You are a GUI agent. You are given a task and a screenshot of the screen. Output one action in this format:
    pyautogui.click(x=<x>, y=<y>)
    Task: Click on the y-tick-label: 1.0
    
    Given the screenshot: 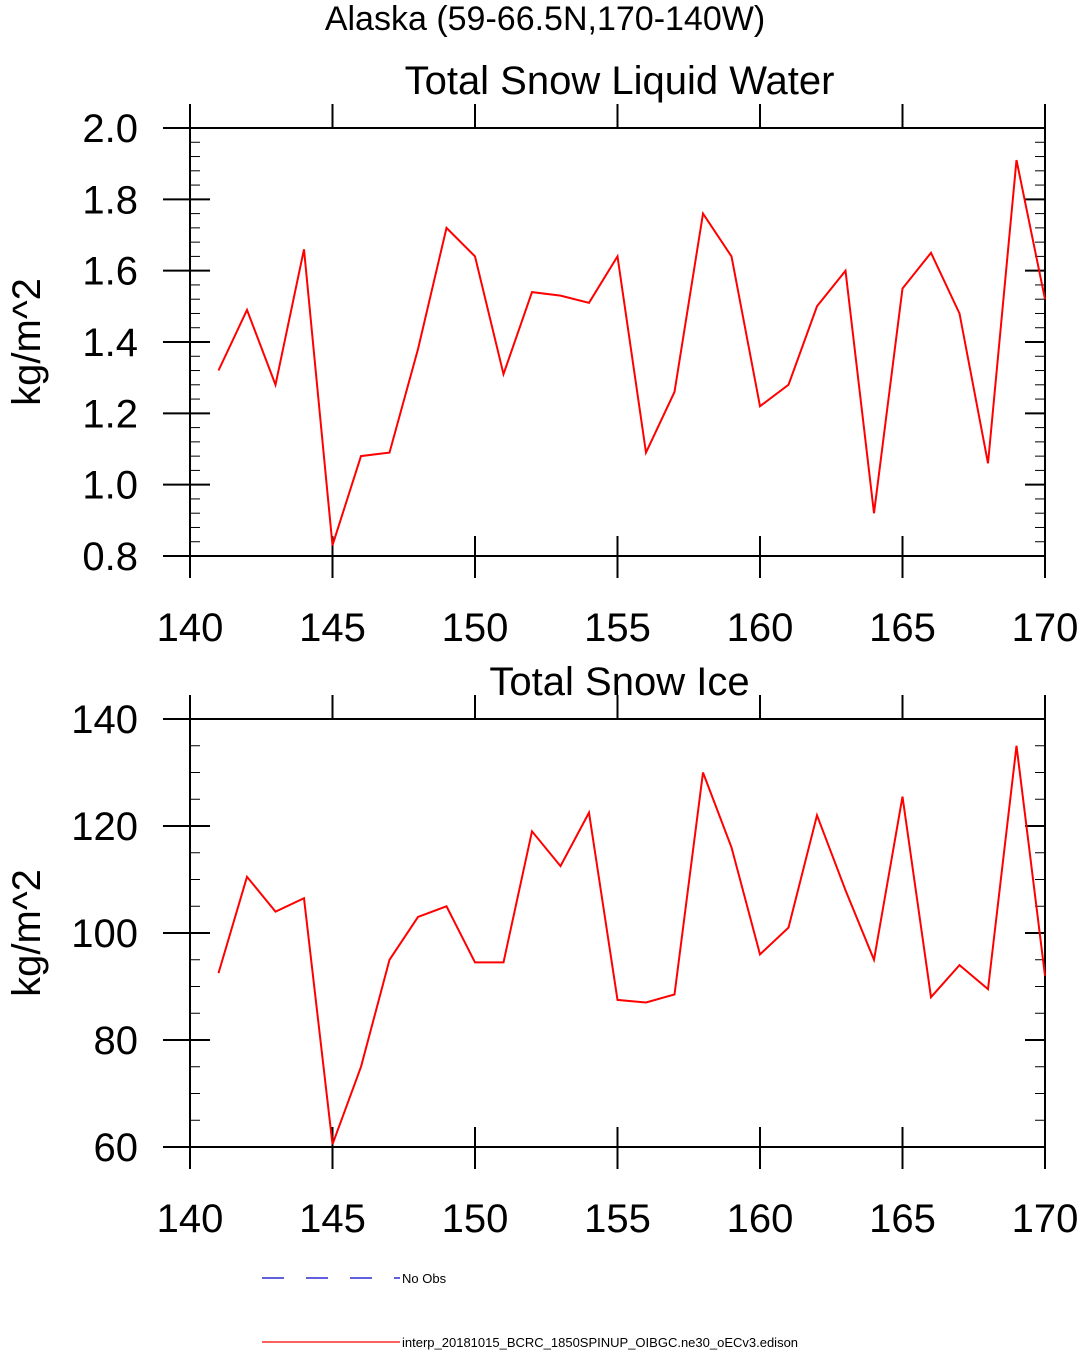 What is the action you would take?
    pyautogui.click(x=110, y=486)
    